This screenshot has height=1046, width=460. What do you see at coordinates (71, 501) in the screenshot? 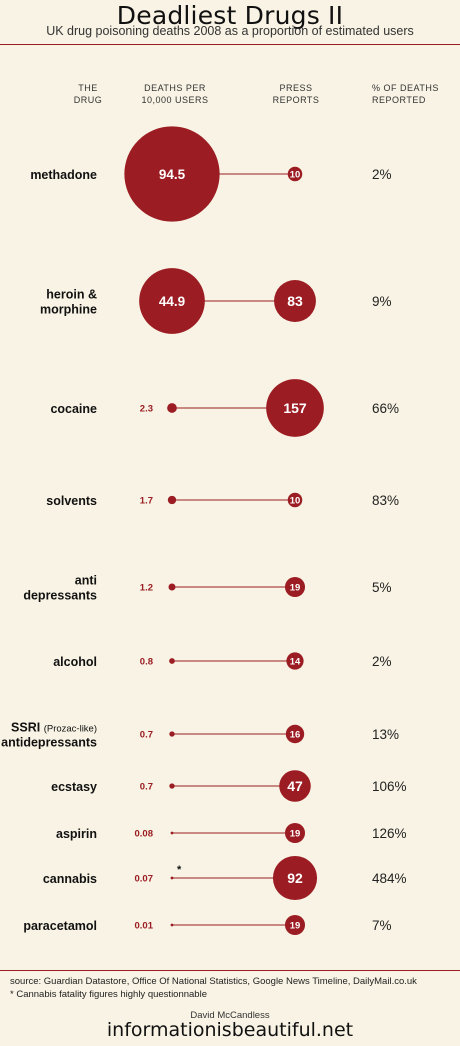
I see `drug-label: solvents` at bounding box center [71, 501].